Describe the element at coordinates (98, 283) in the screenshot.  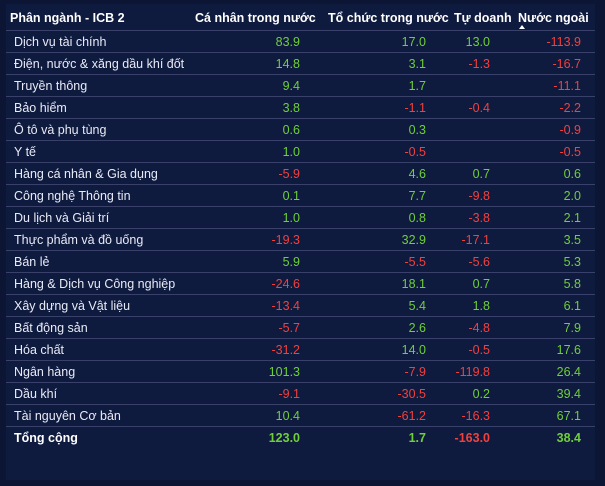
I see `sector-name: Hàng & Dịch vụ Công nghiệp` at that location.